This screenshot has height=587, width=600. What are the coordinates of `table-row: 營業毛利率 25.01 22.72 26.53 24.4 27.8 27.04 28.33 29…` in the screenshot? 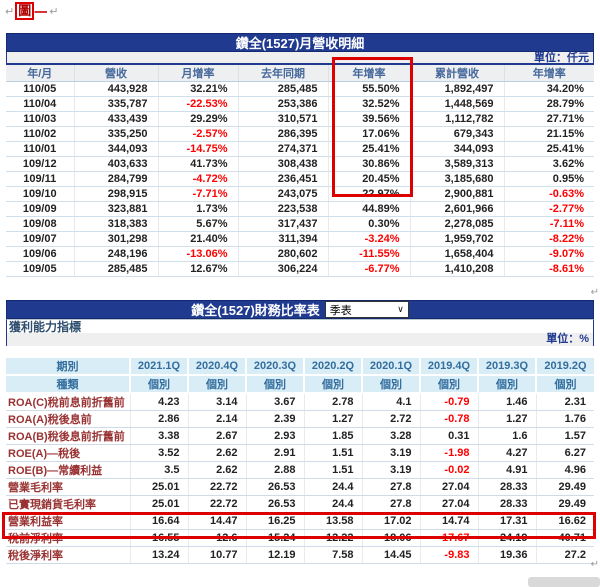 It's located at (300, 487).